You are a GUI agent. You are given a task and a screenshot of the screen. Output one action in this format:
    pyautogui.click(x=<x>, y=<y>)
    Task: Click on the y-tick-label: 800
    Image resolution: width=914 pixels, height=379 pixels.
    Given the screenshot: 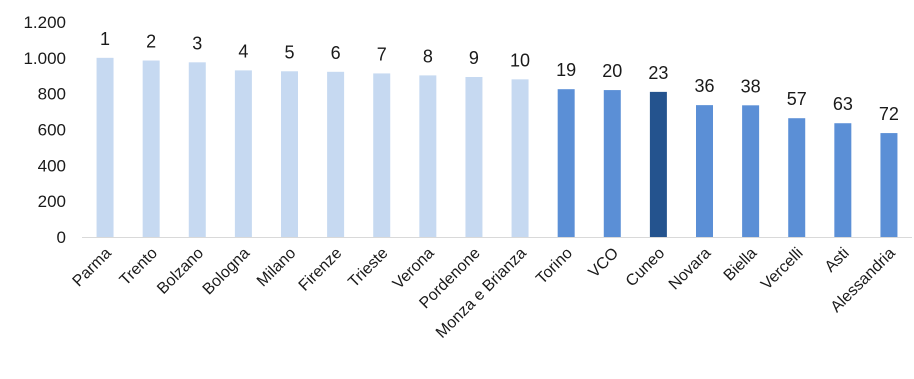 What is the action you would take?
    pyautogui.click(x=52, y=94)
    